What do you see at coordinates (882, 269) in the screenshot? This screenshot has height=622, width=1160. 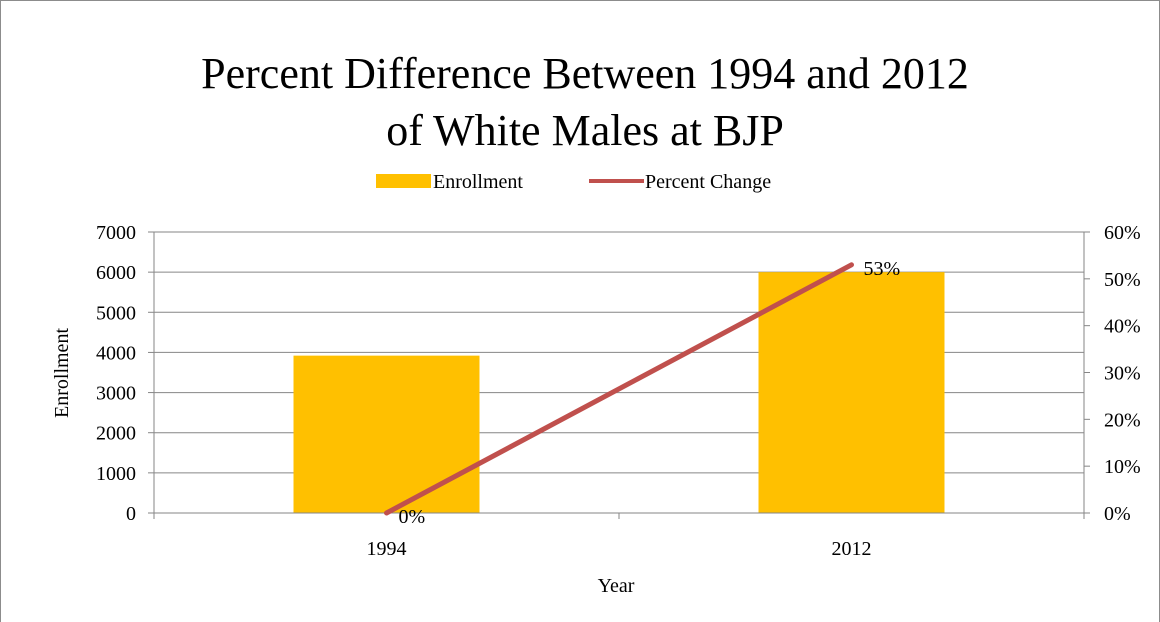 I see `data-label-2012: 53%` at bounding box center [882, 269].